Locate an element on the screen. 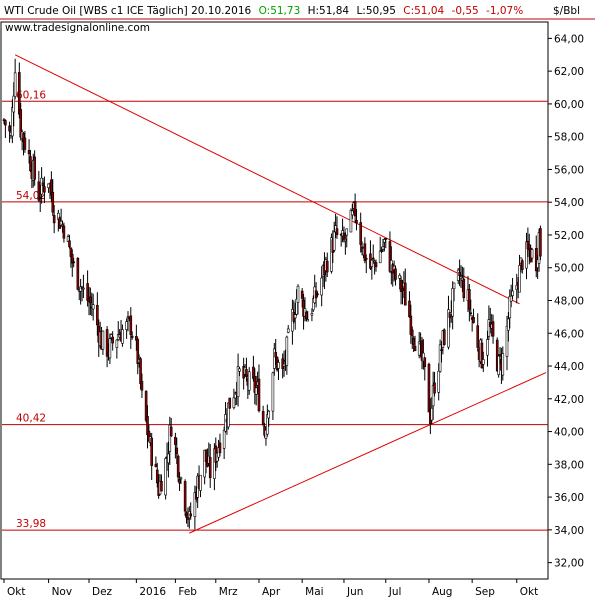 The image size is (595, 604). y-tick-label: 36,00 is located at coordinates (569, 498).